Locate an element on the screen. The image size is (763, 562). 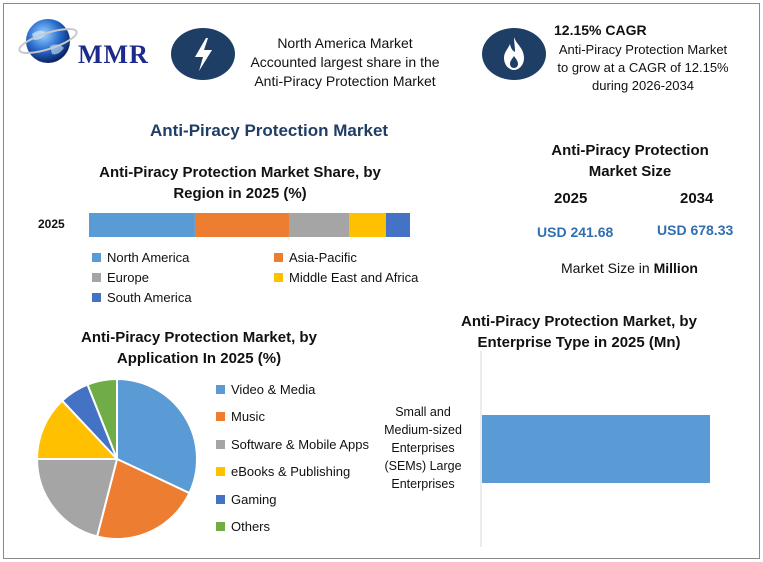
pie-slice-others is located at coordinates (102, 418).